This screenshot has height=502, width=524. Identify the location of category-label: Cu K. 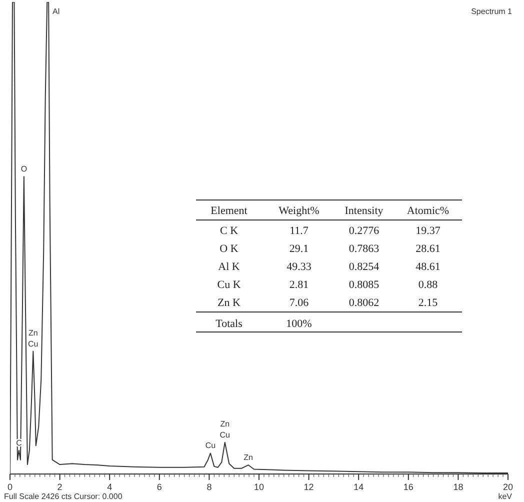
(229, 285).